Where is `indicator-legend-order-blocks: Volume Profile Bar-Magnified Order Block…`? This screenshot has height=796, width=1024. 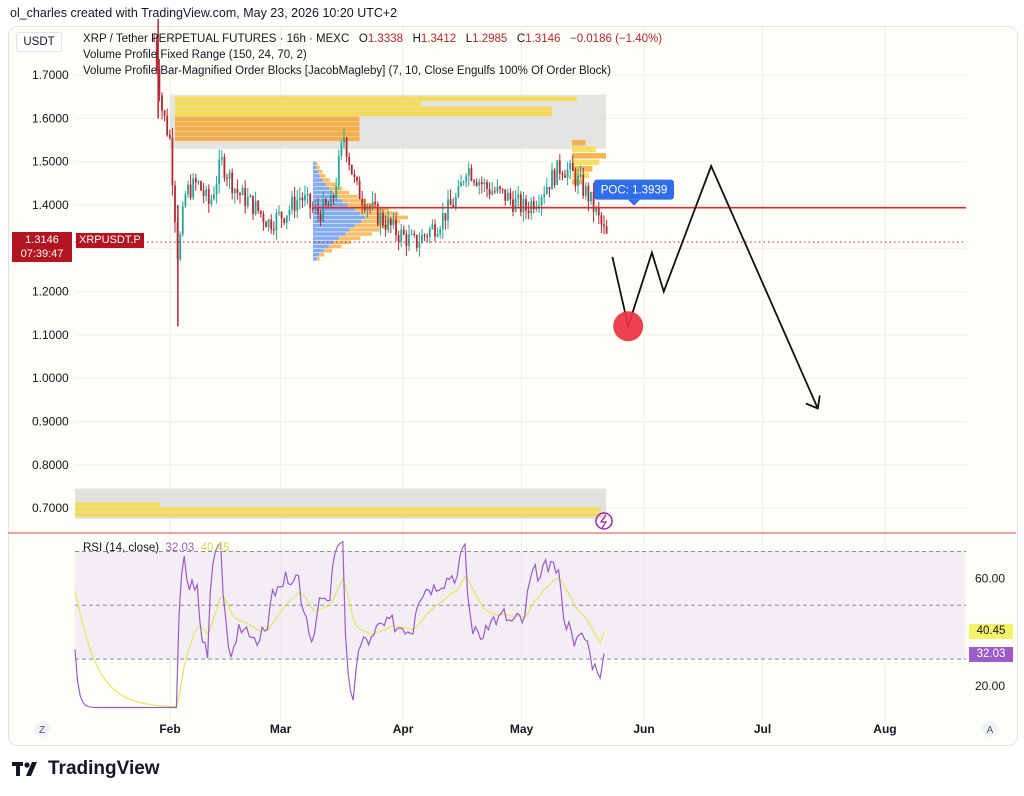
indicator-legend-order-blocks: Volume Profile Bar-Magnified Order Block… is located at coordinates (347, 71).